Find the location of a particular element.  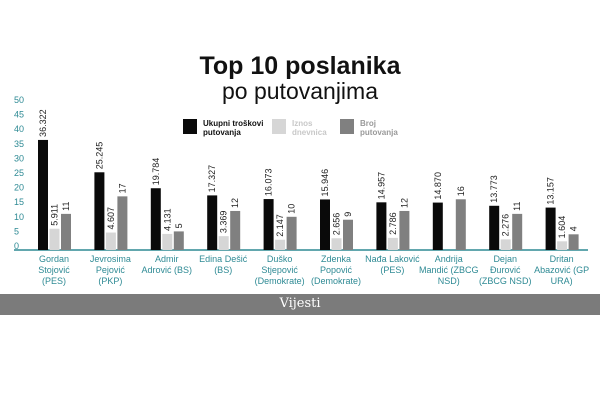

x-tick-label: Jevrosima is located at coordinates (110, 259).